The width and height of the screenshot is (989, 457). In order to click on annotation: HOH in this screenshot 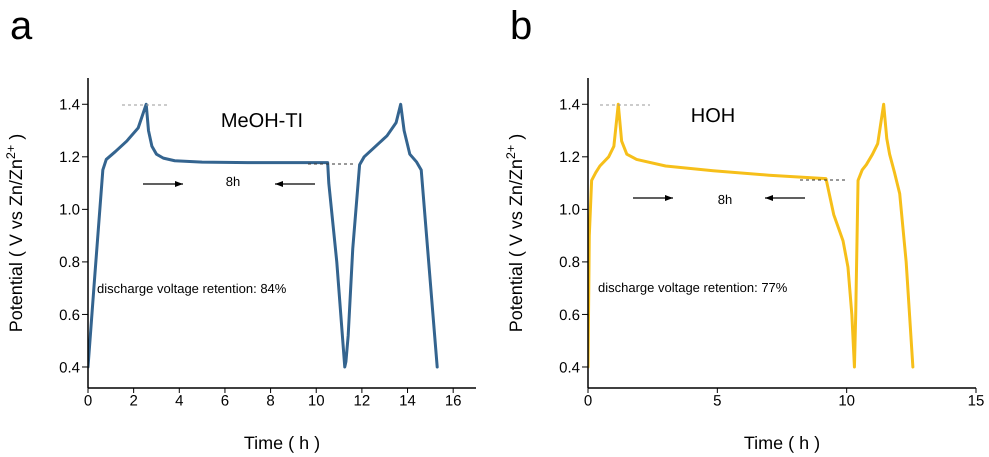, I will do `click(713, 116)`.